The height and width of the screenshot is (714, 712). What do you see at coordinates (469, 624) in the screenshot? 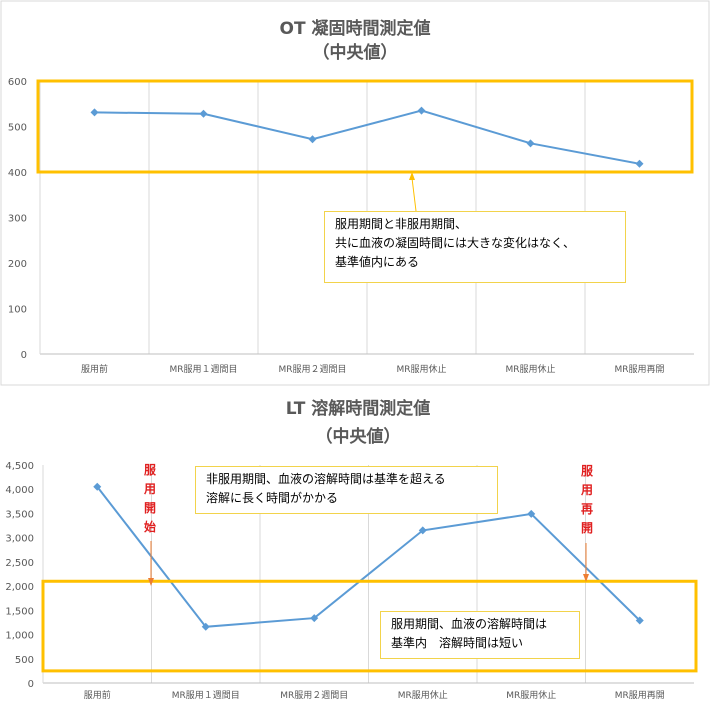
I see `chart2-note-bottom-line1: 服用期間、血液の溶解時間は` at bounding box center [469, 624].